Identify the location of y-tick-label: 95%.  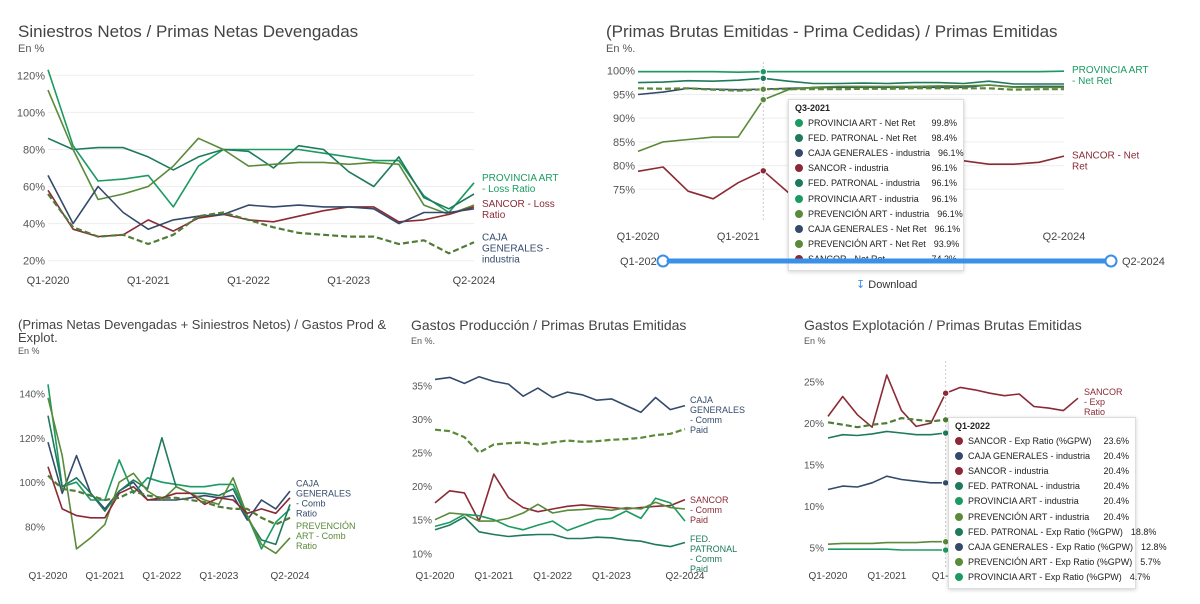
(624, 95).